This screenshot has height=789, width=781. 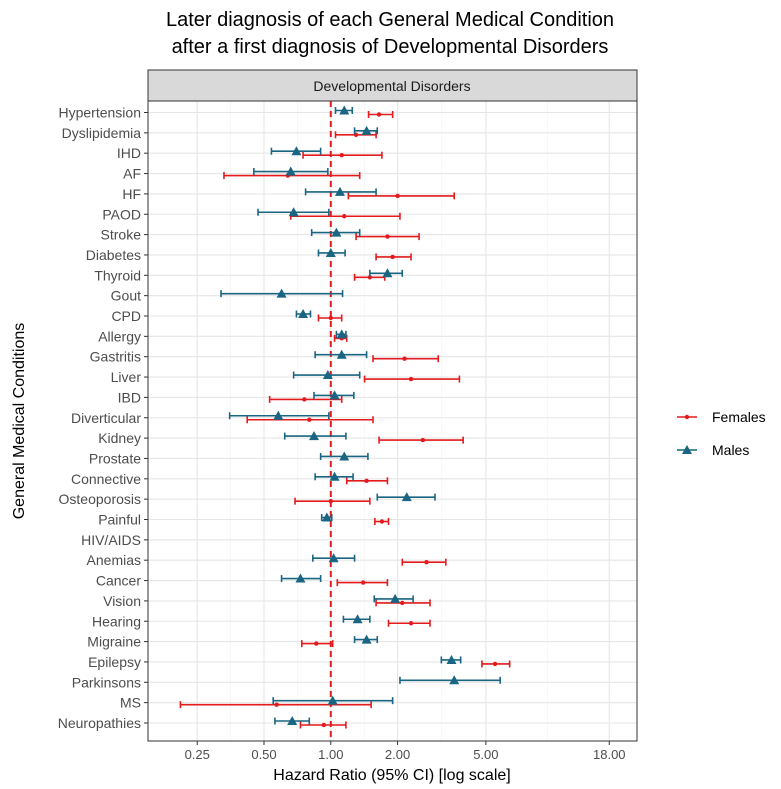 What do you see at coordinates (121, 235) in the screenshot?
I see `y-tick-label: Stroke` at bounding box center [121, 235].